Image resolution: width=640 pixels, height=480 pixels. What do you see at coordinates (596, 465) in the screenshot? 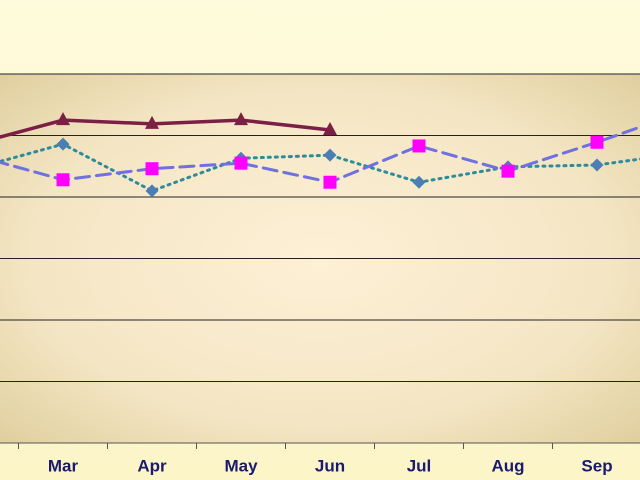
I see `x-tick-label: Sep` at bounding box center [596, 465].